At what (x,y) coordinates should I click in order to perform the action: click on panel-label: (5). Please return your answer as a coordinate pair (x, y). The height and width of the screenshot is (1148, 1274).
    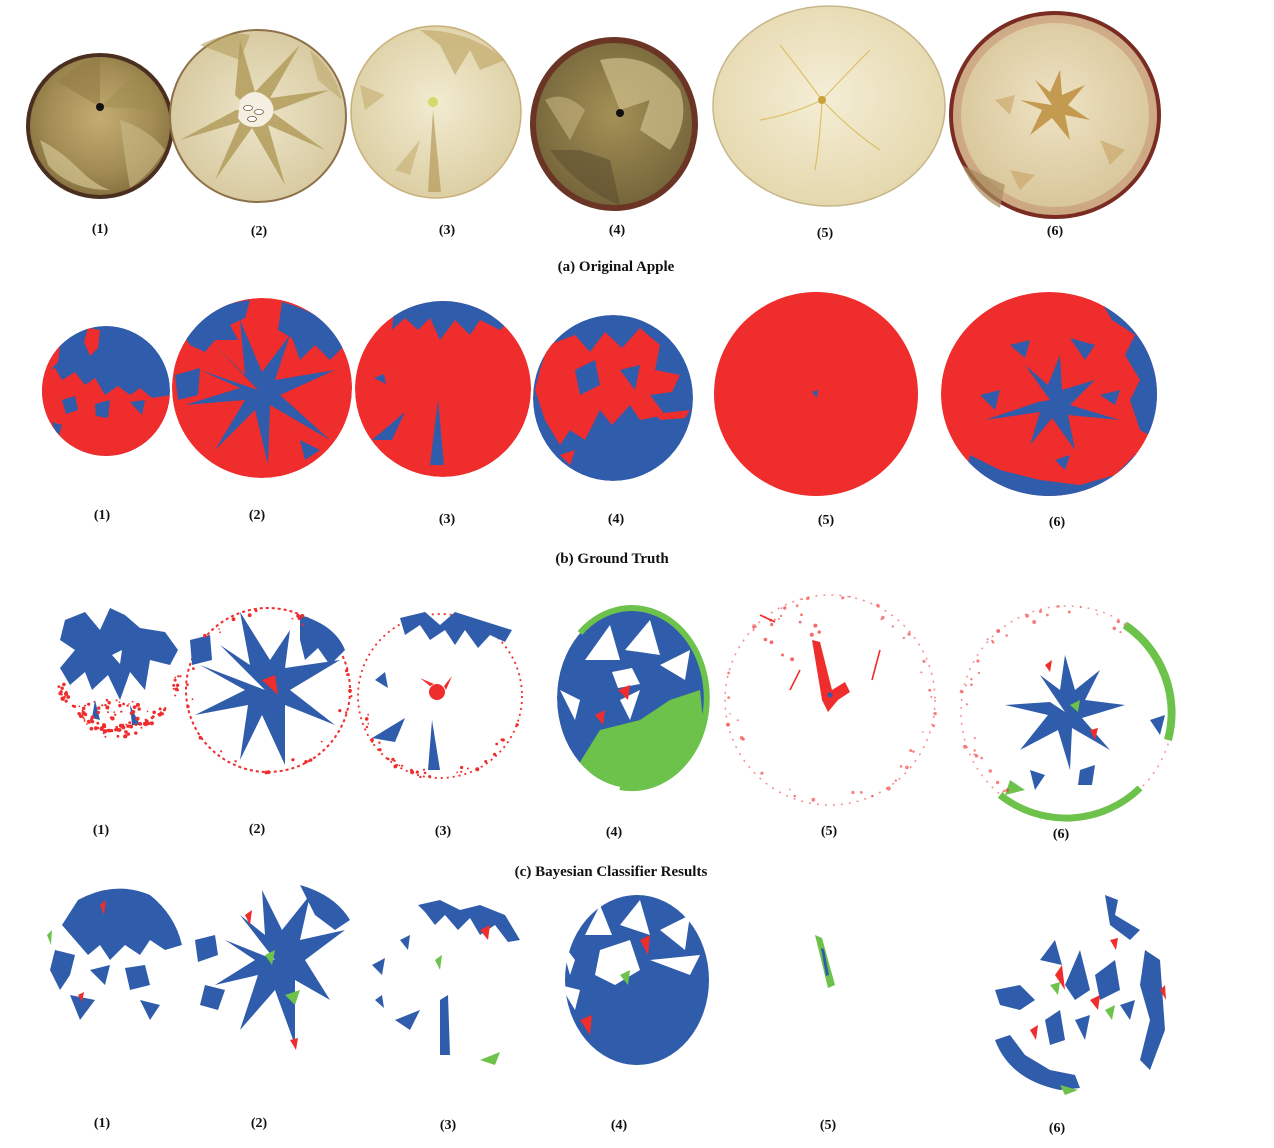
    Looking at the image, I should click on (829, 831).